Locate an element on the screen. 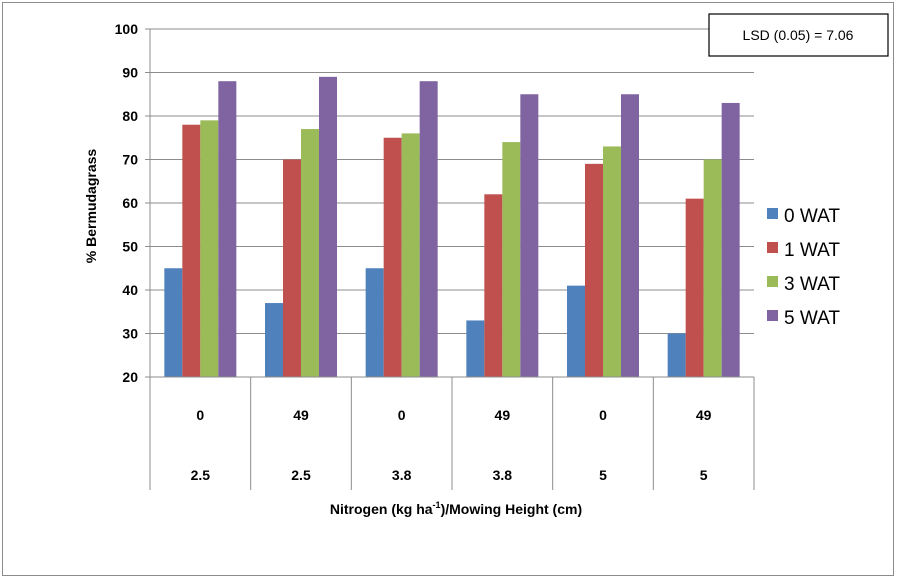 Image resolution: width=898 pixels, height=580 pixels. legend-label: 1 WAT is located at coordinates (812, 250).